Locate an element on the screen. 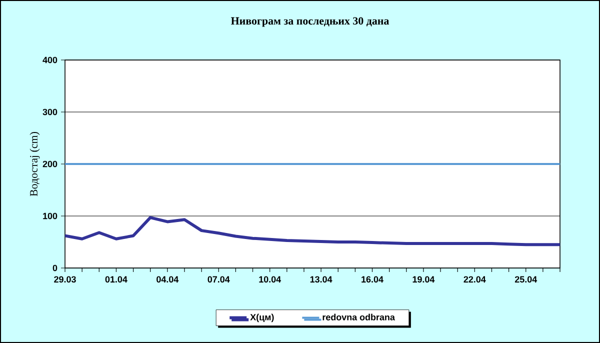 Image resolution: width=600 pixels, height=343 pixels. y-tick-label: 400 is located at coordinates (50, 60).